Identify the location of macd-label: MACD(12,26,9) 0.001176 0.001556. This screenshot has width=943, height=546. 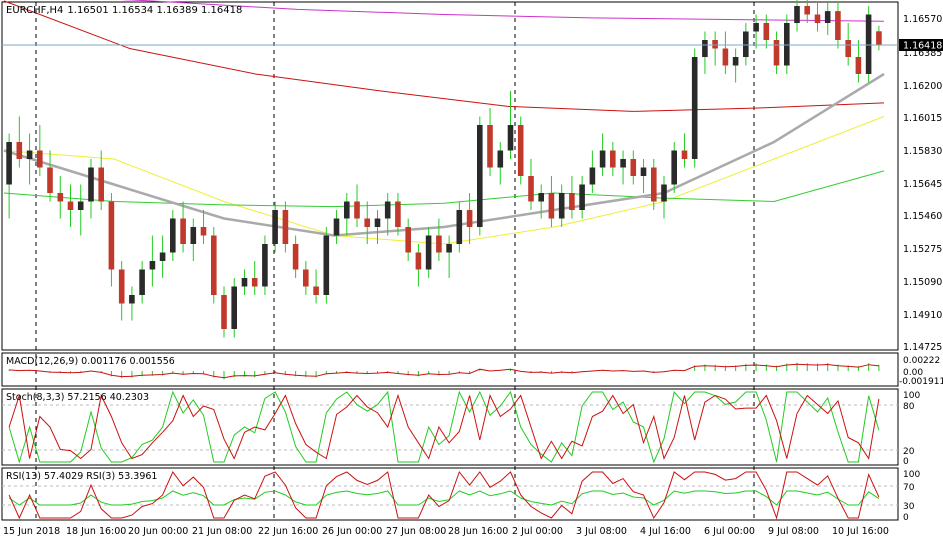
(90, 361).